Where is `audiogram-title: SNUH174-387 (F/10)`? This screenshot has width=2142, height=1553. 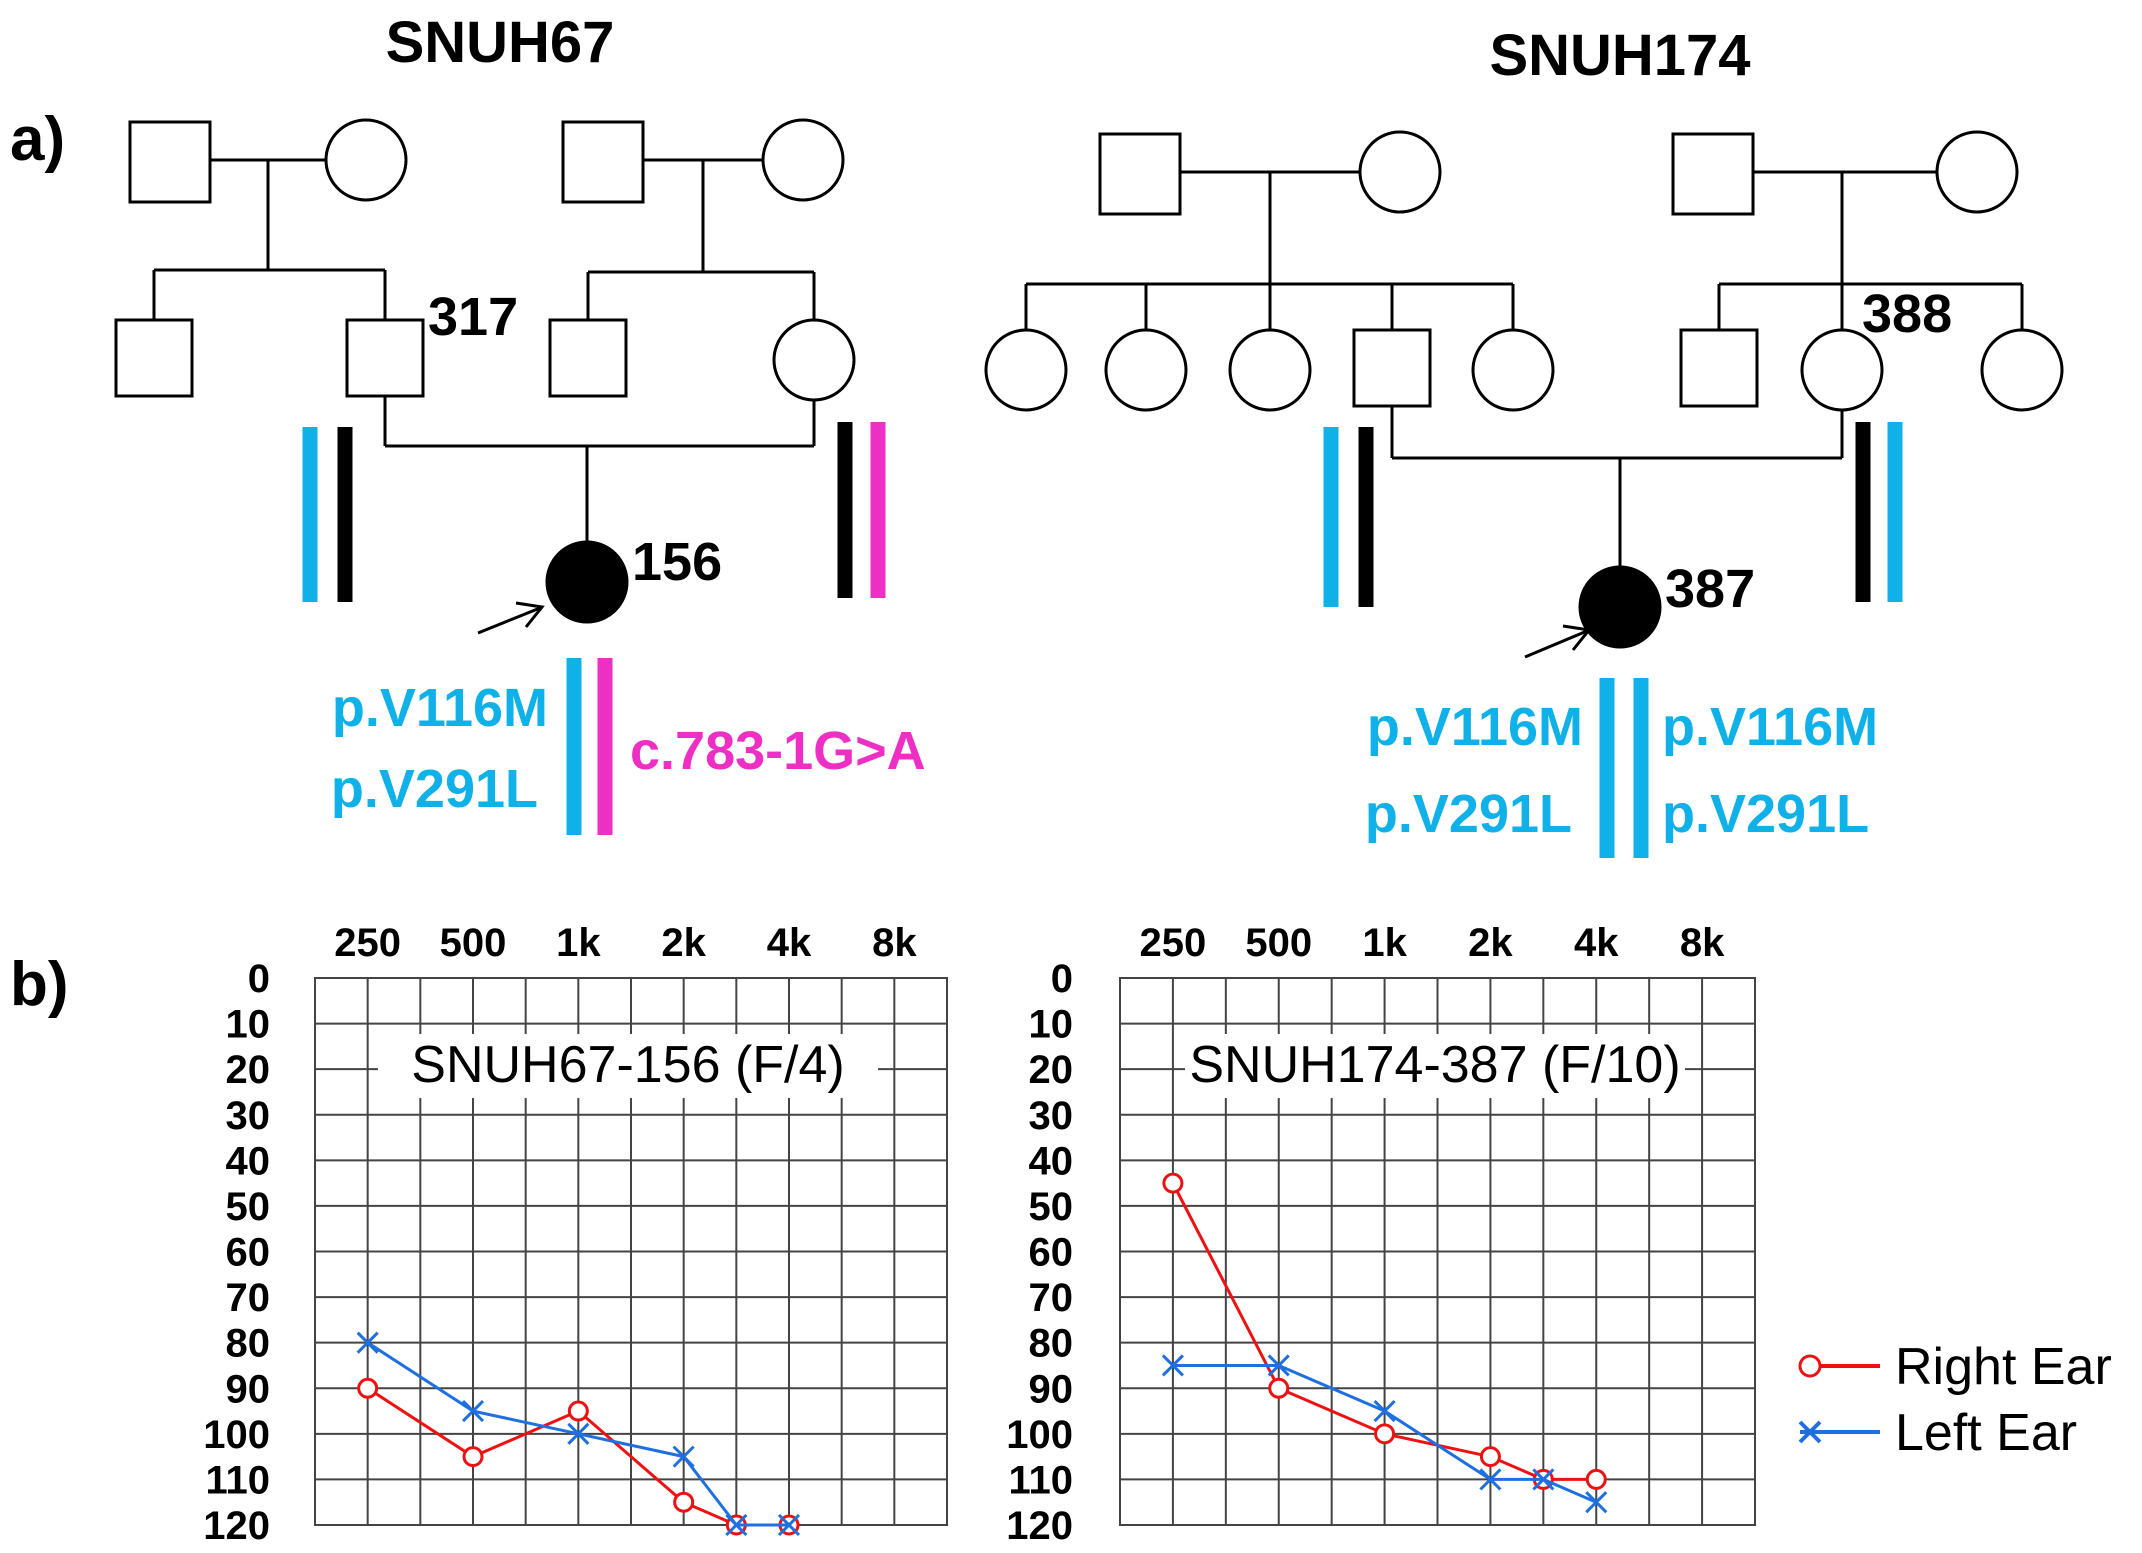 audiogram-title: SNUH174-387 (F/10) is located at coordinates (1434, 1065).